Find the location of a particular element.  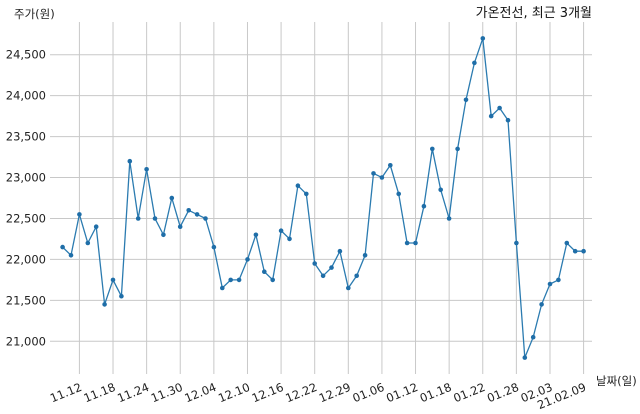

x-tick-label: 01.18 is located at coordinates (436, 392).